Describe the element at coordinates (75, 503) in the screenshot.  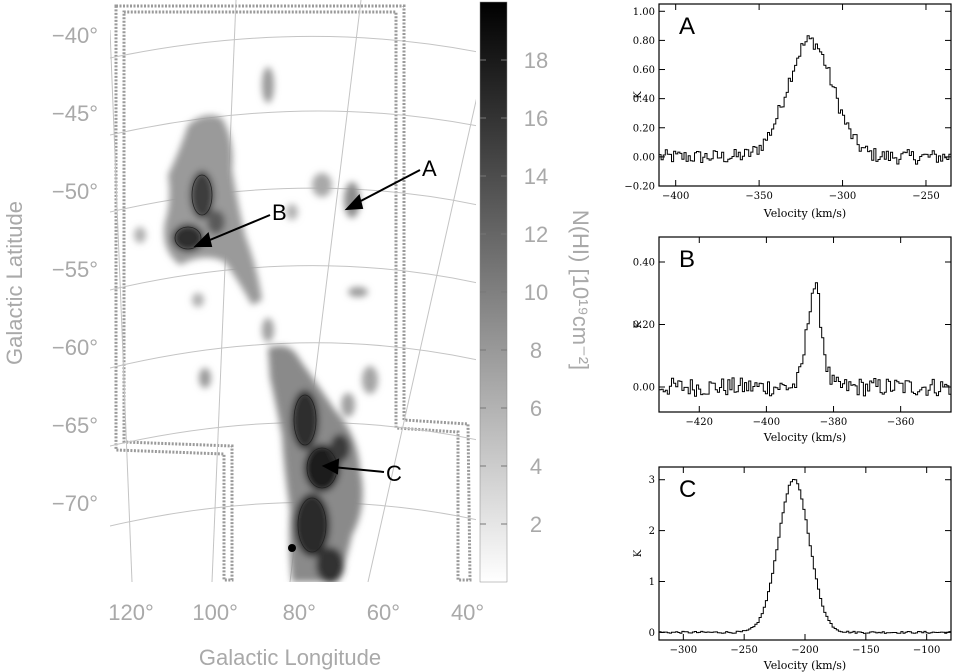
I see `map-y-tick-label: −70°` at that location.